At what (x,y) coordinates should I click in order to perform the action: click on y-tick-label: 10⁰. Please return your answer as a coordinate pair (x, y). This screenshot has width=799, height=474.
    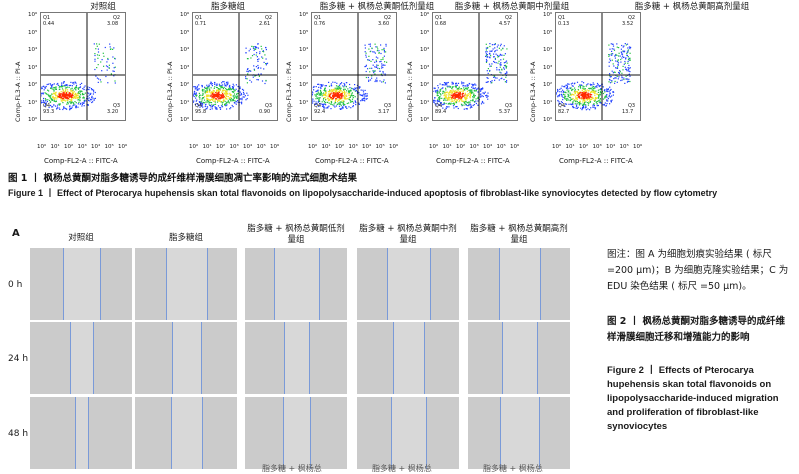
    Looking at the image, I should click on (424, 121).